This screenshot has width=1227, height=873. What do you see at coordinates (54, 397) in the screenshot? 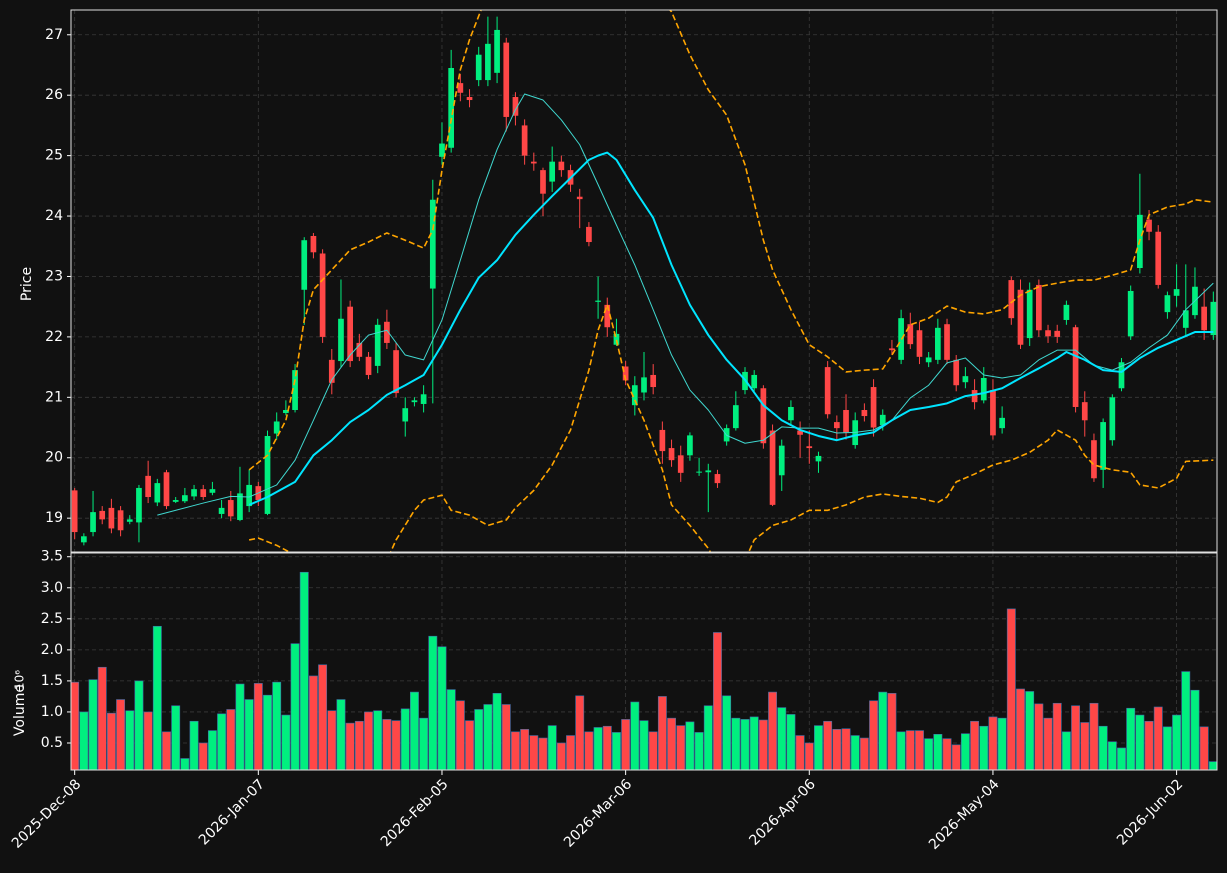
I see `price-tick-label: 21` at bounding box center [54, 397].